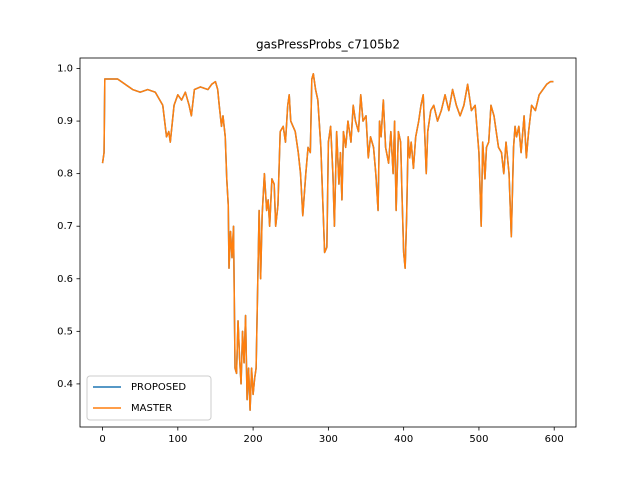  What do you see at coordinates (253, 439) in the screenshot?
I see `x-tick-label: 200` at bounding box center [253, 439].